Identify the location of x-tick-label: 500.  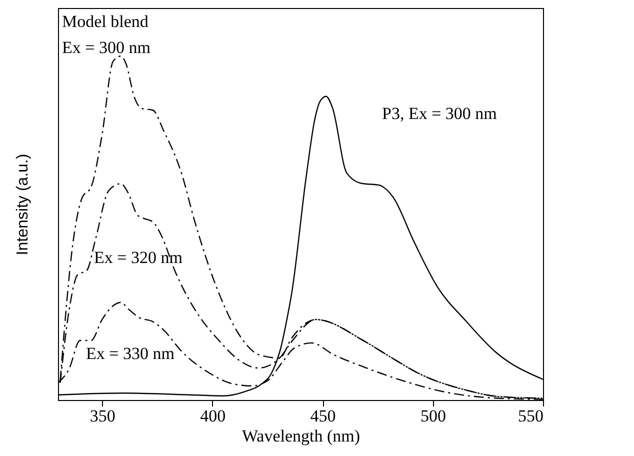
(433, 416).